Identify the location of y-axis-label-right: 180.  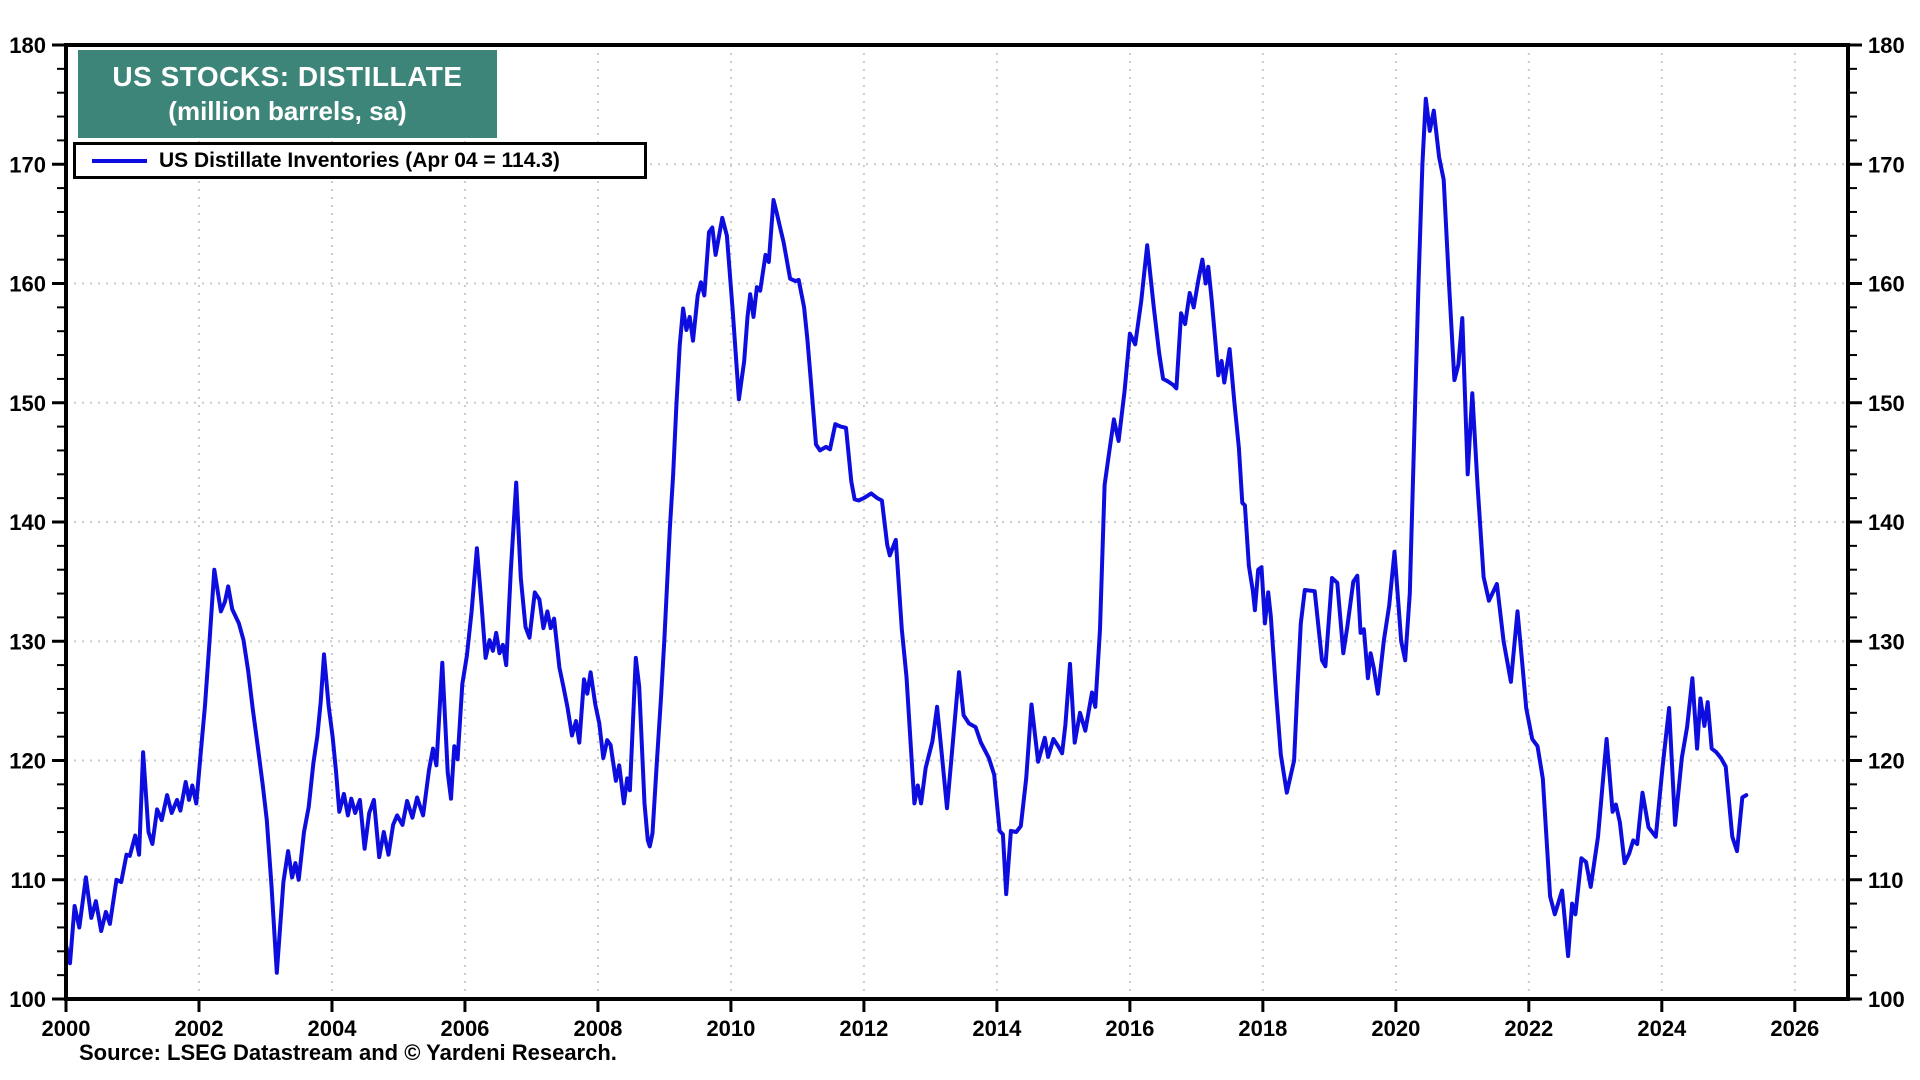
(1886, 45).